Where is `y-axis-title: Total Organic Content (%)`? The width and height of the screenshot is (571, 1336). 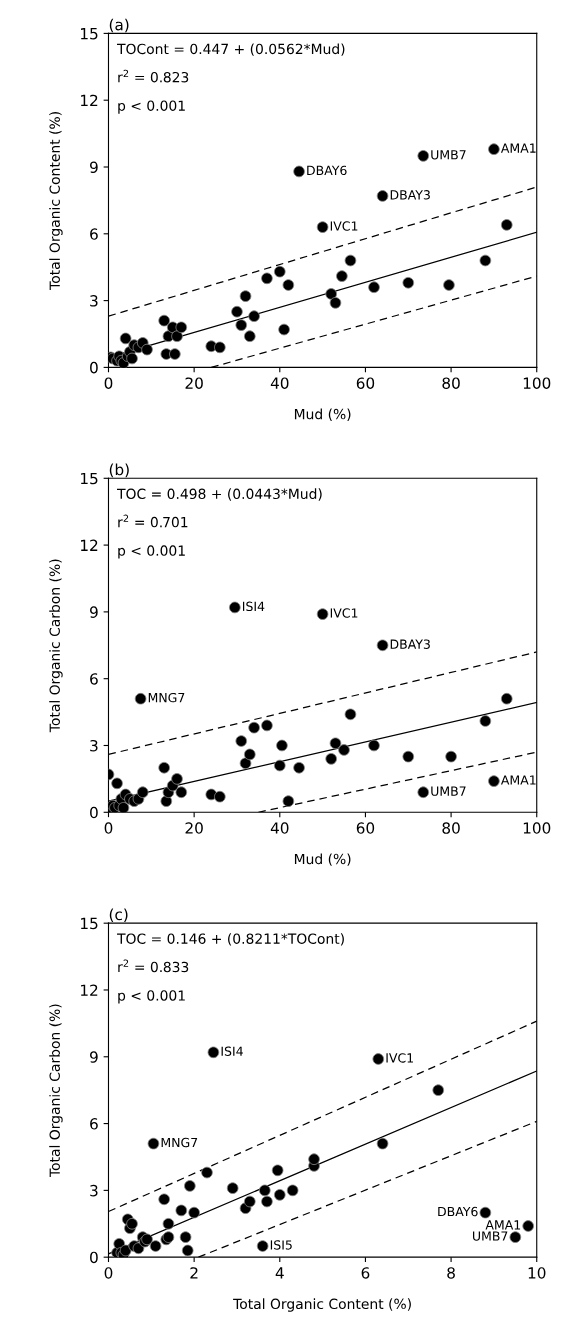 y-axis-title: Total Organic Content (%) is located at coordinates (56, 201).